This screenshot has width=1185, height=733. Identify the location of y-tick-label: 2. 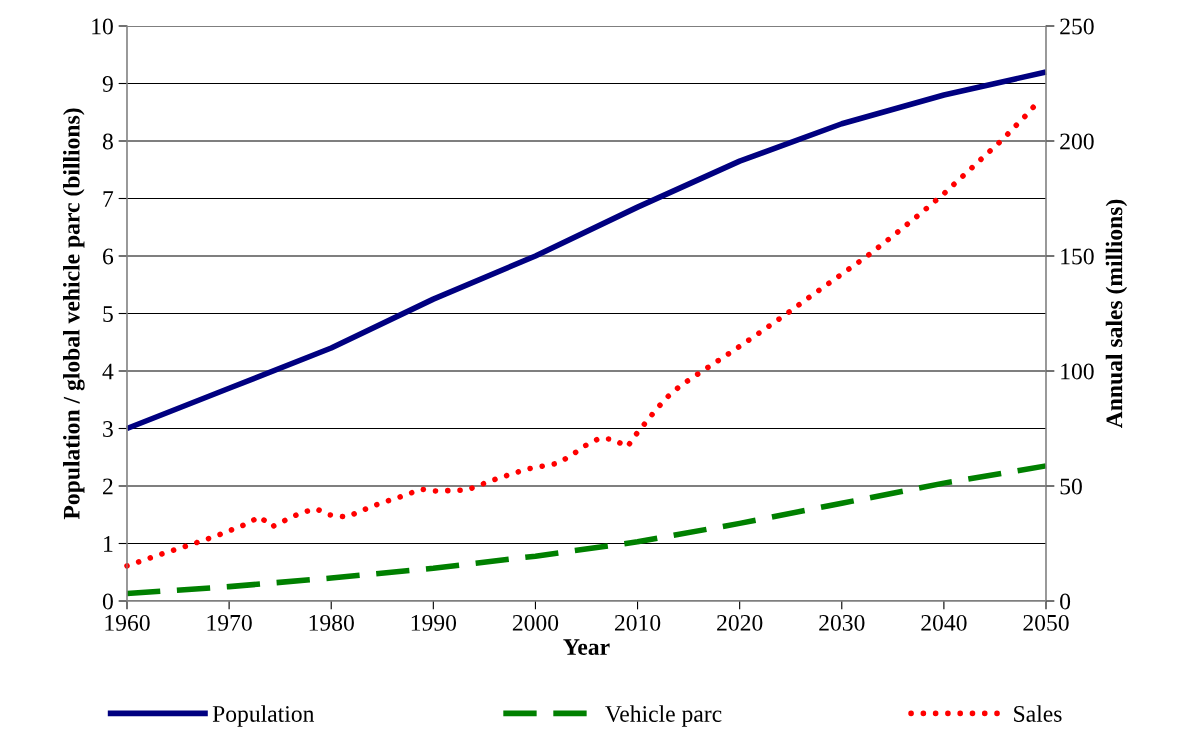
(108, 486).